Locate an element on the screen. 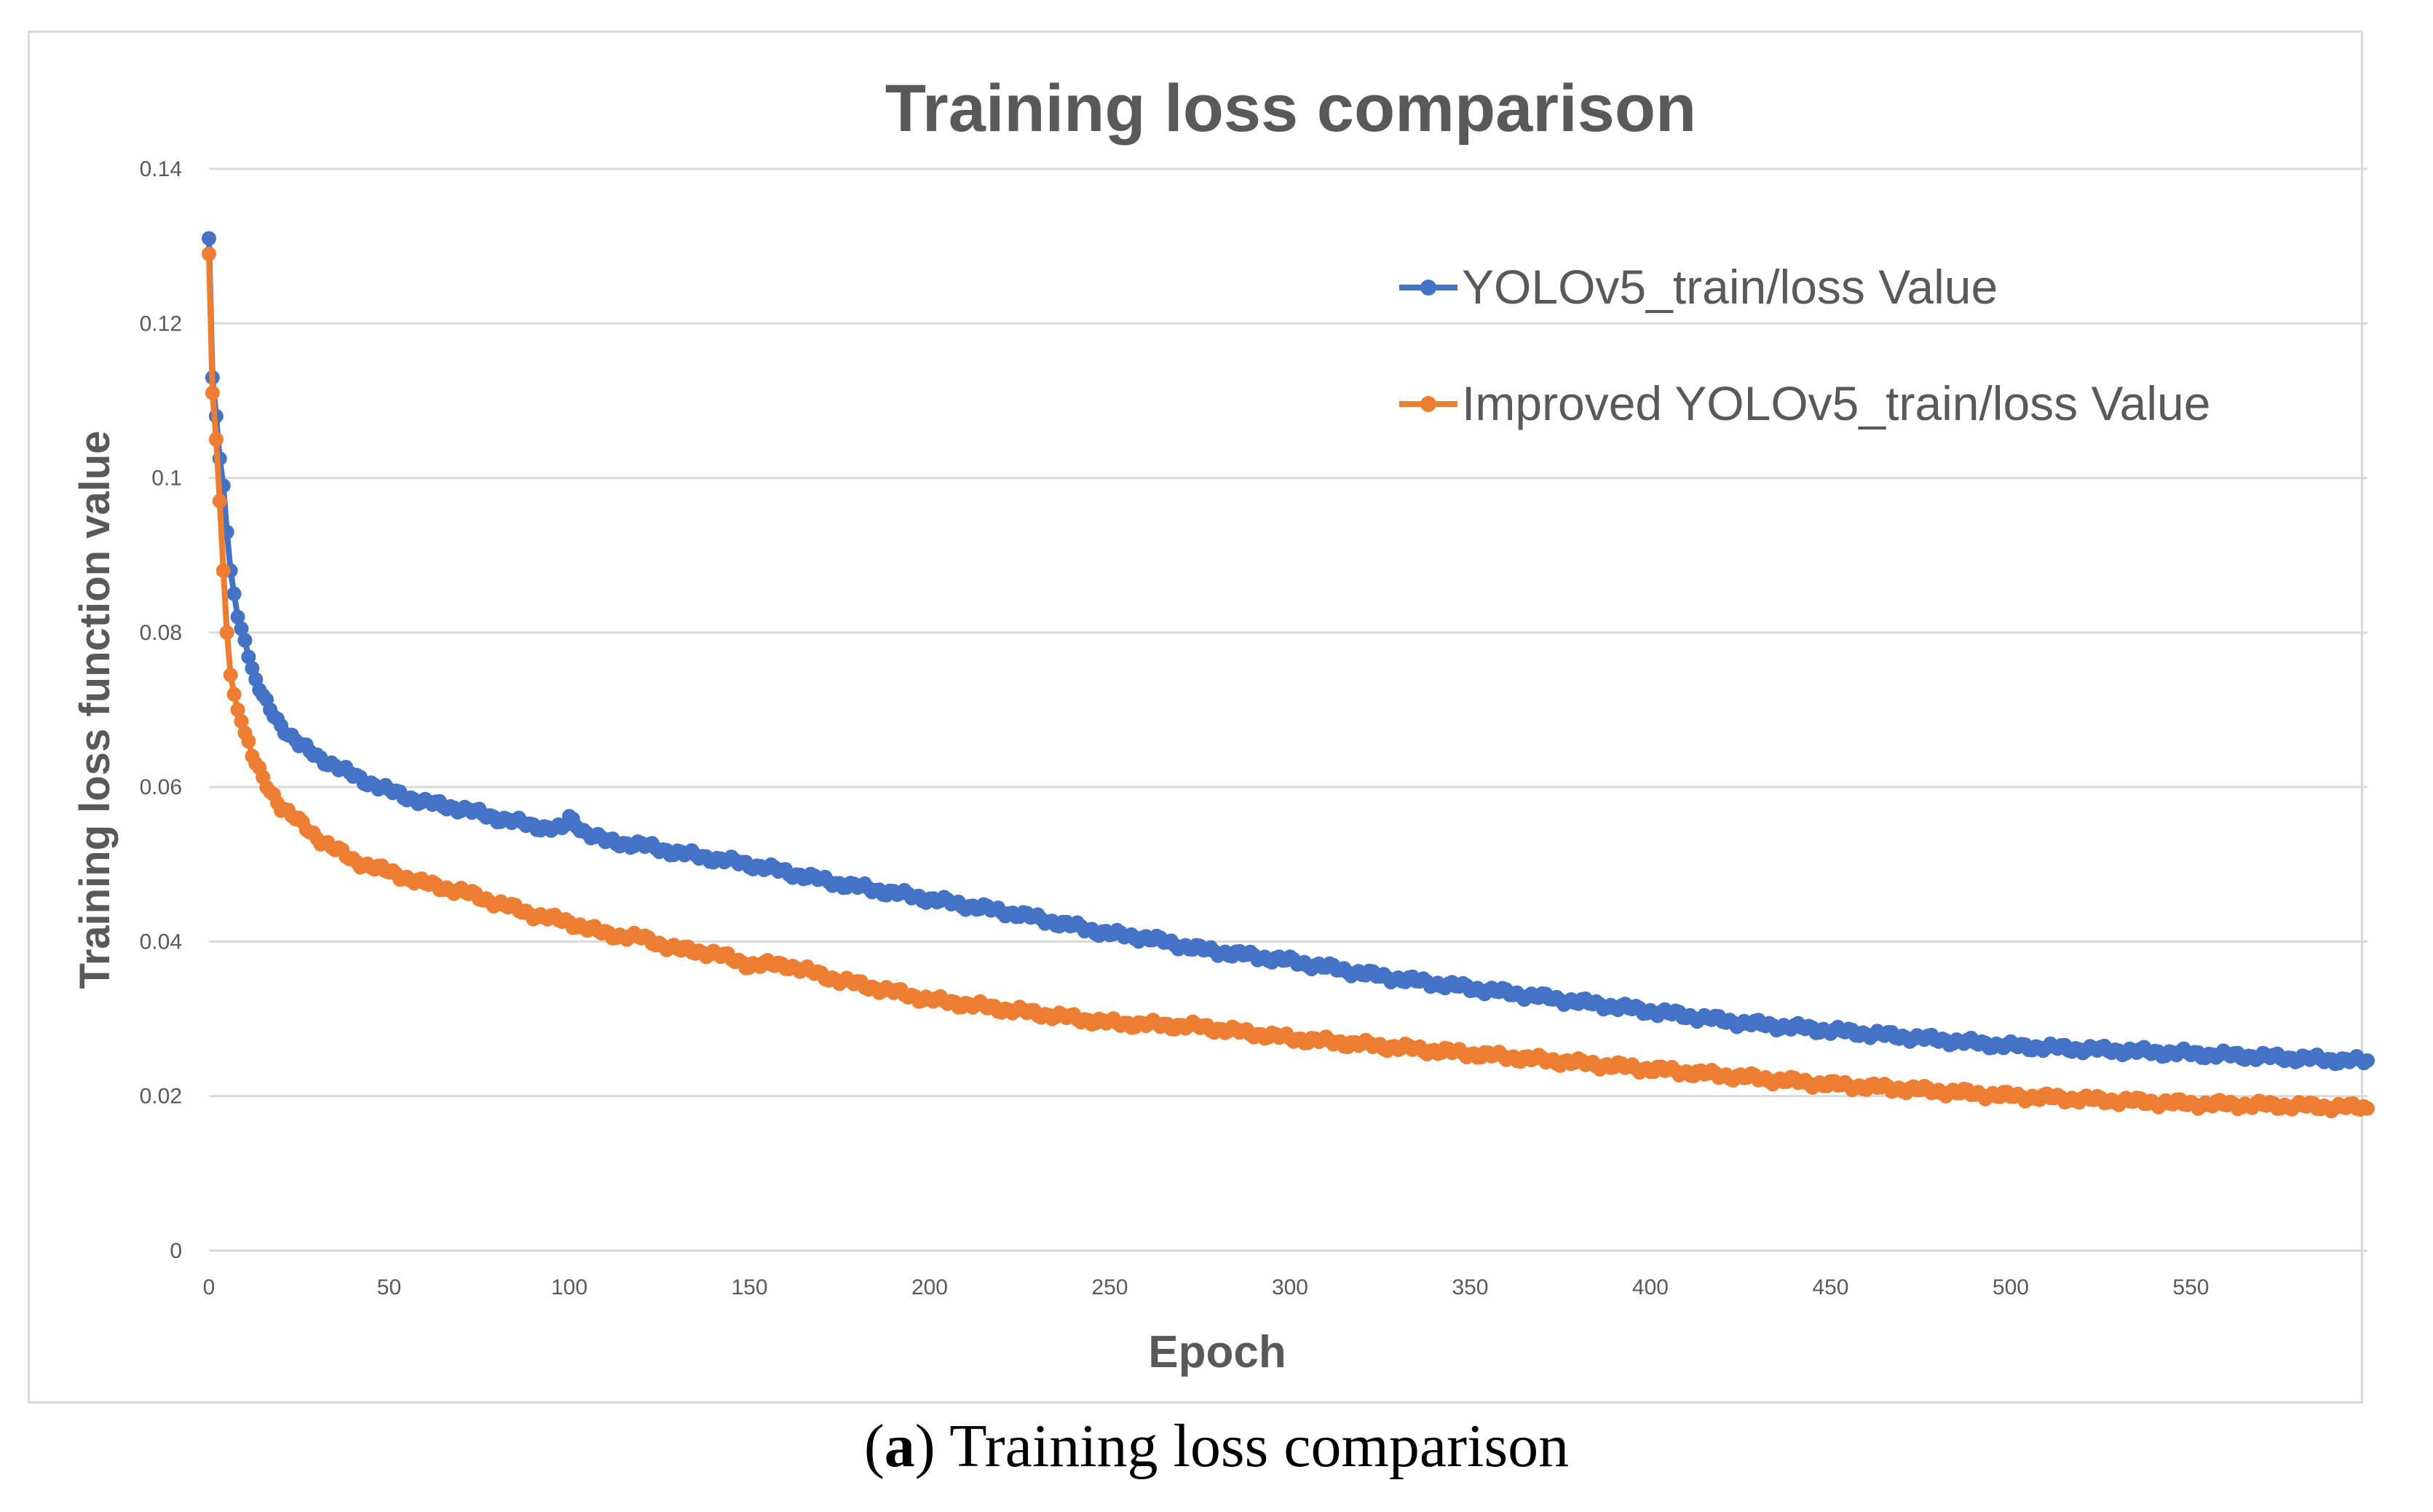 The image size is (2433, 1512). x-tick-label-8: 400 is located at coordinates (1651, 1287).